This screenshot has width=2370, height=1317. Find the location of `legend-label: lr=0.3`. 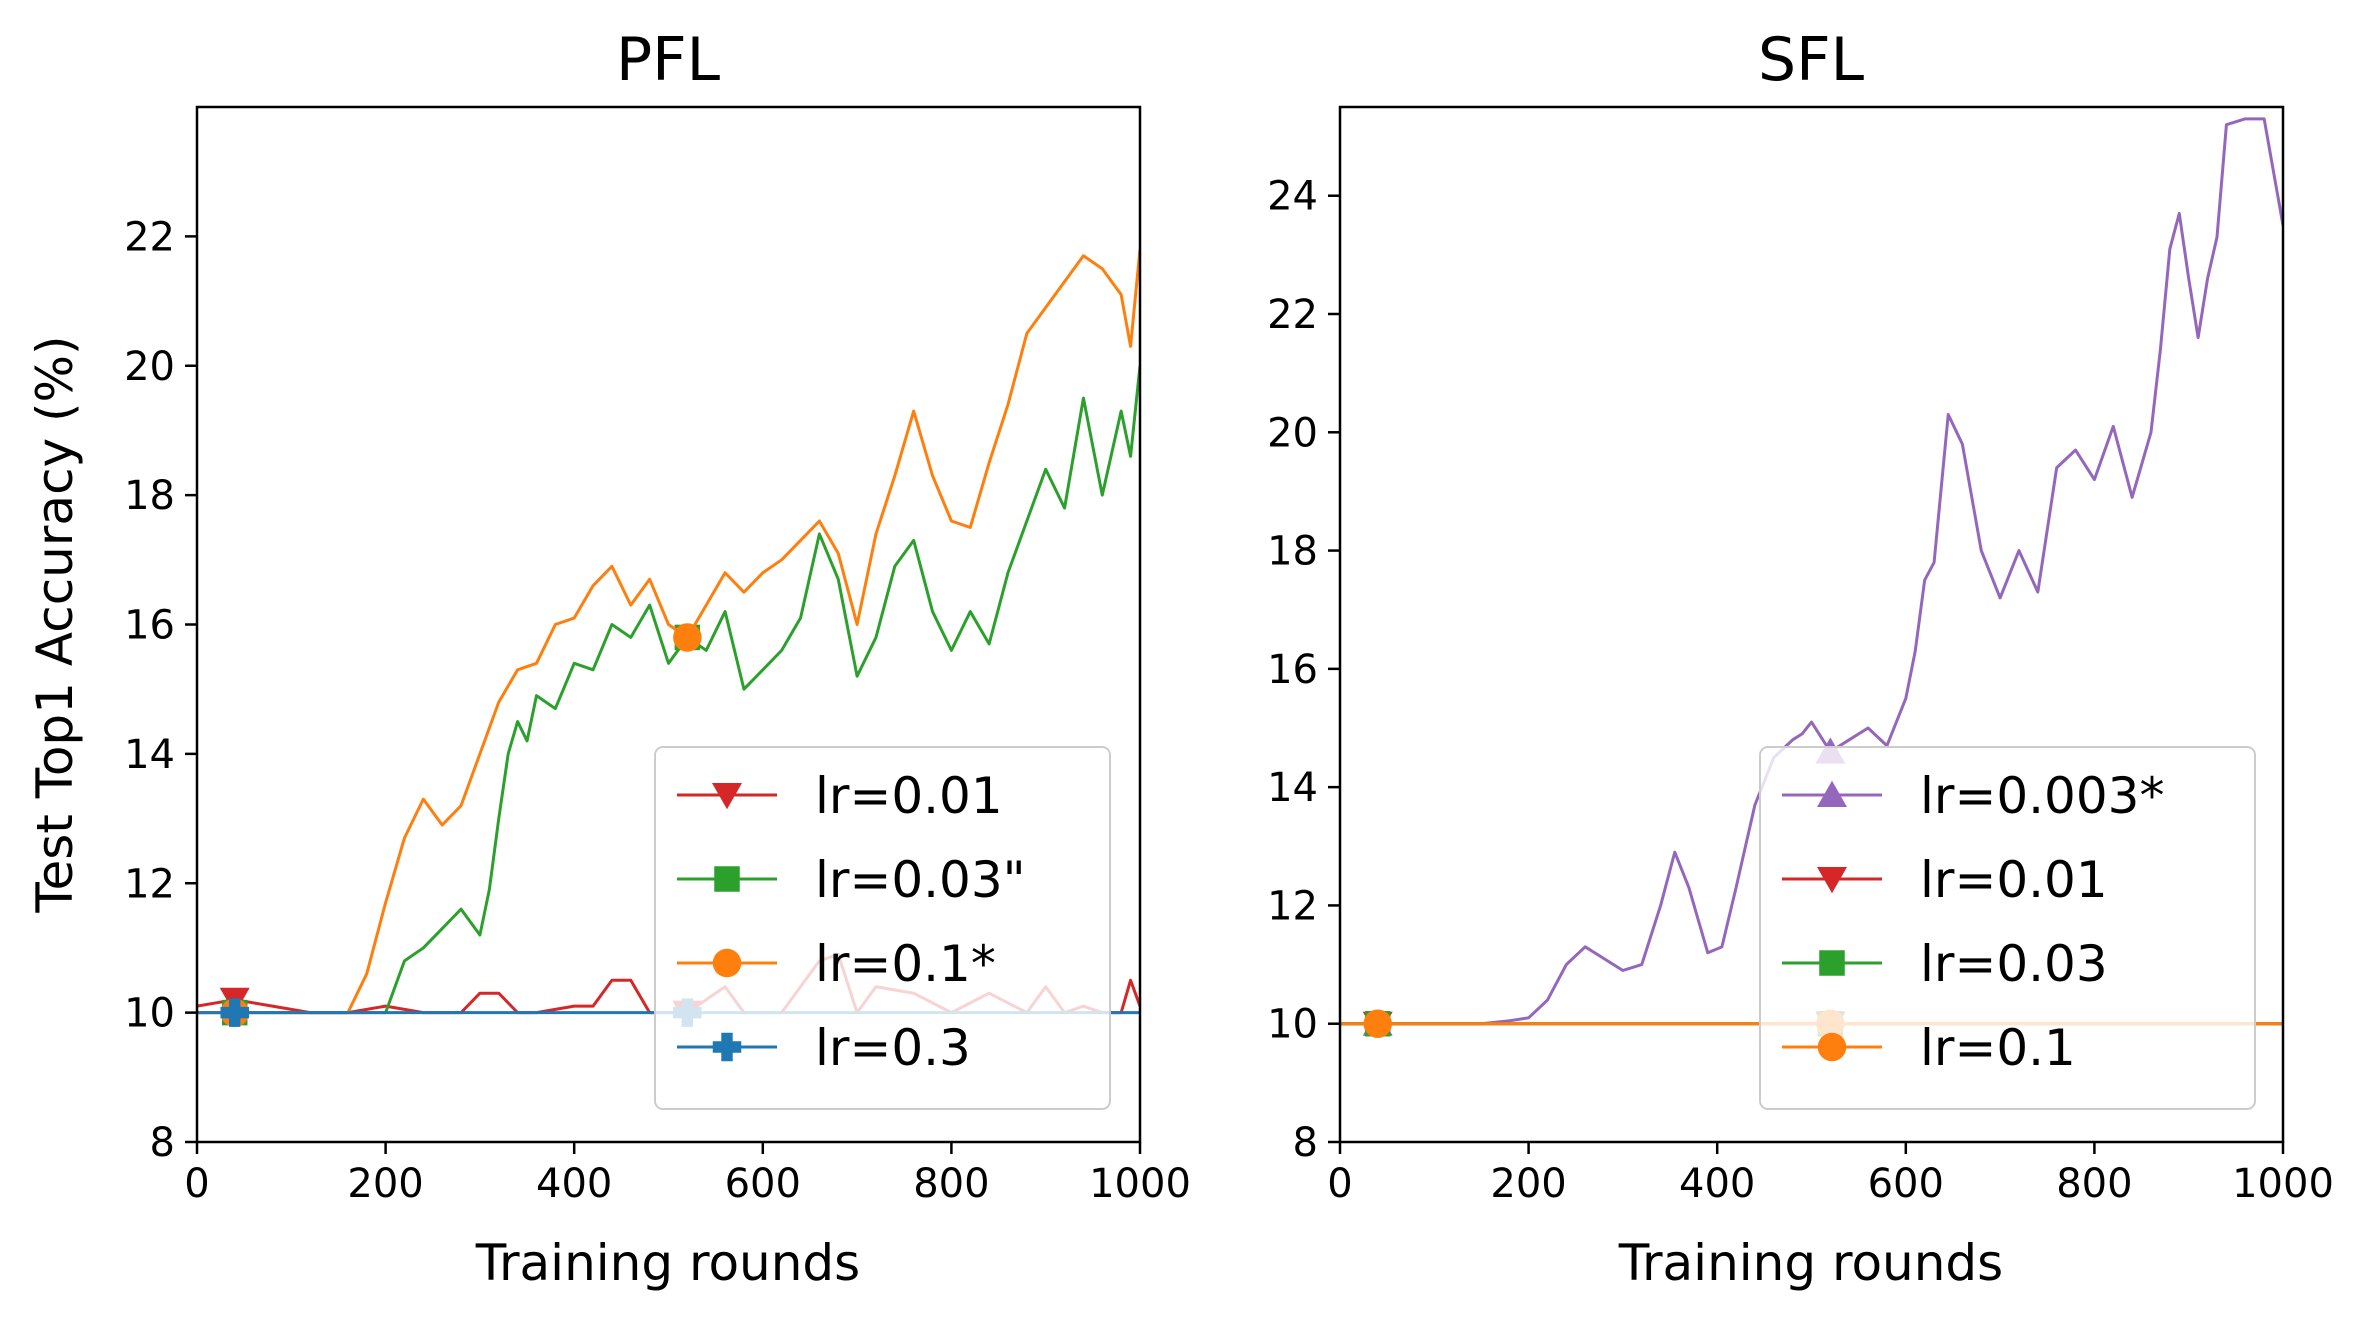

legend-label: lr=0.3 is located at coordinates (893, 1048).